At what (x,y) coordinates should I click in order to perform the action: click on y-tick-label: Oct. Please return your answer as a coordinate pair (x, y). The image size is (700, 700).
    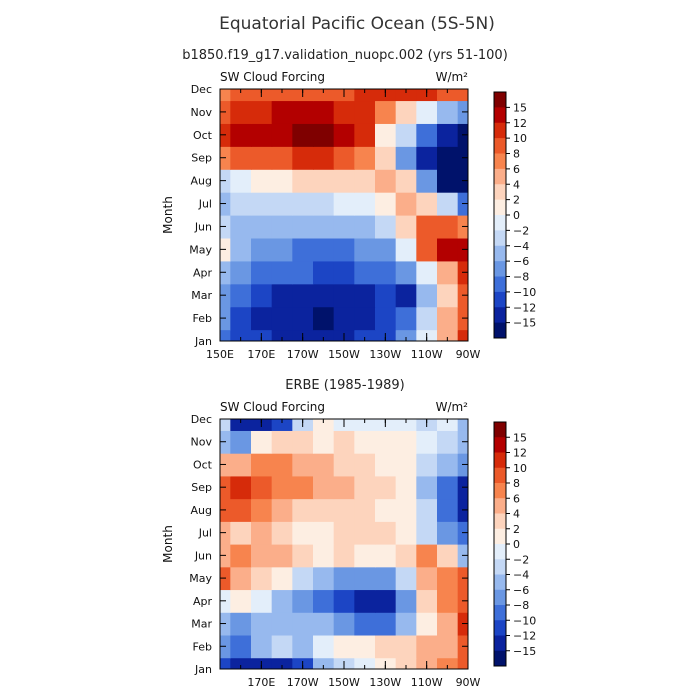
    Looking at the image, I should click on (203, 464).